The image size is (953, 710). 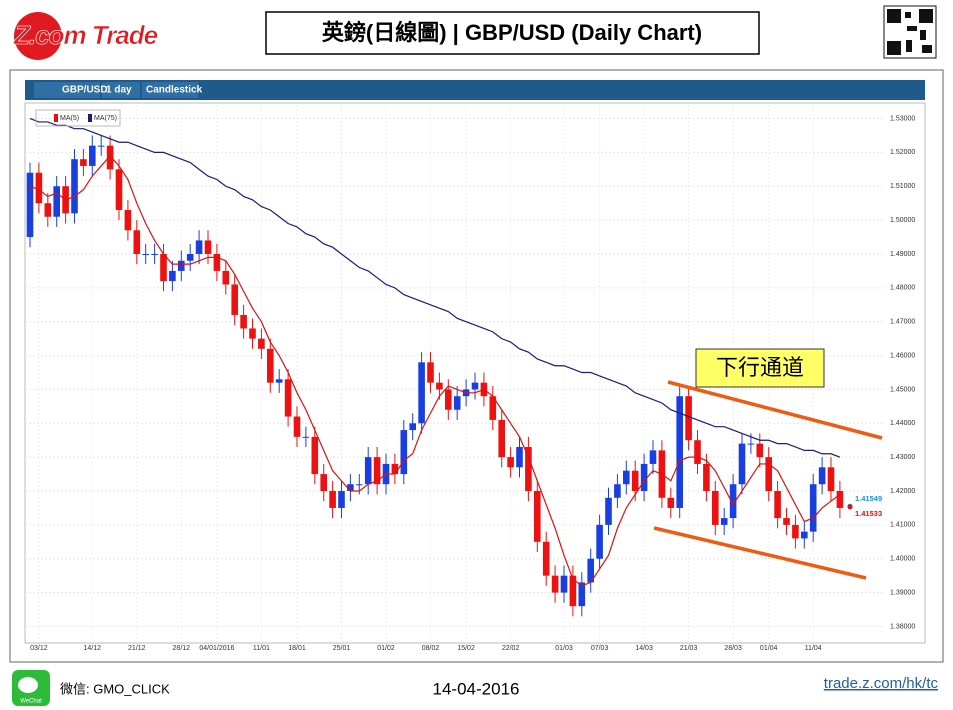 What do you see at coordinates (261, 648) in the screenshot?
I see `x-tick-label: 11/01` at bounding box center [261, 648].